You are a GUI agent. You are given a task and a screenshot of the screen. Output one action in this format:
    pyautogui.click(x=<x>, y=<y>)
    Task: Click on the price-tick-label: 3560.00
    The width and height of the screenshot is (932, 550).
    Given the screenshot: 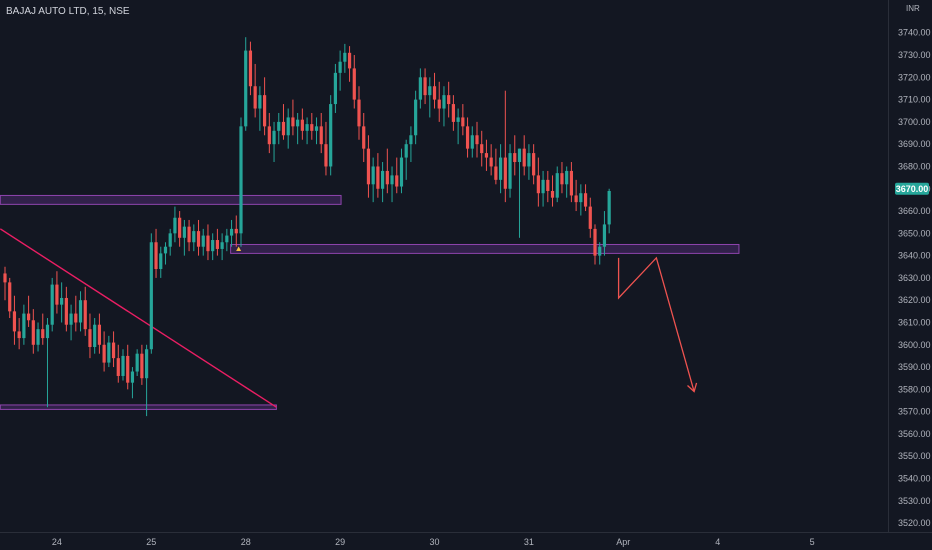 What is the action you would take?
    pyautogui.click(x=914, y=434)
    